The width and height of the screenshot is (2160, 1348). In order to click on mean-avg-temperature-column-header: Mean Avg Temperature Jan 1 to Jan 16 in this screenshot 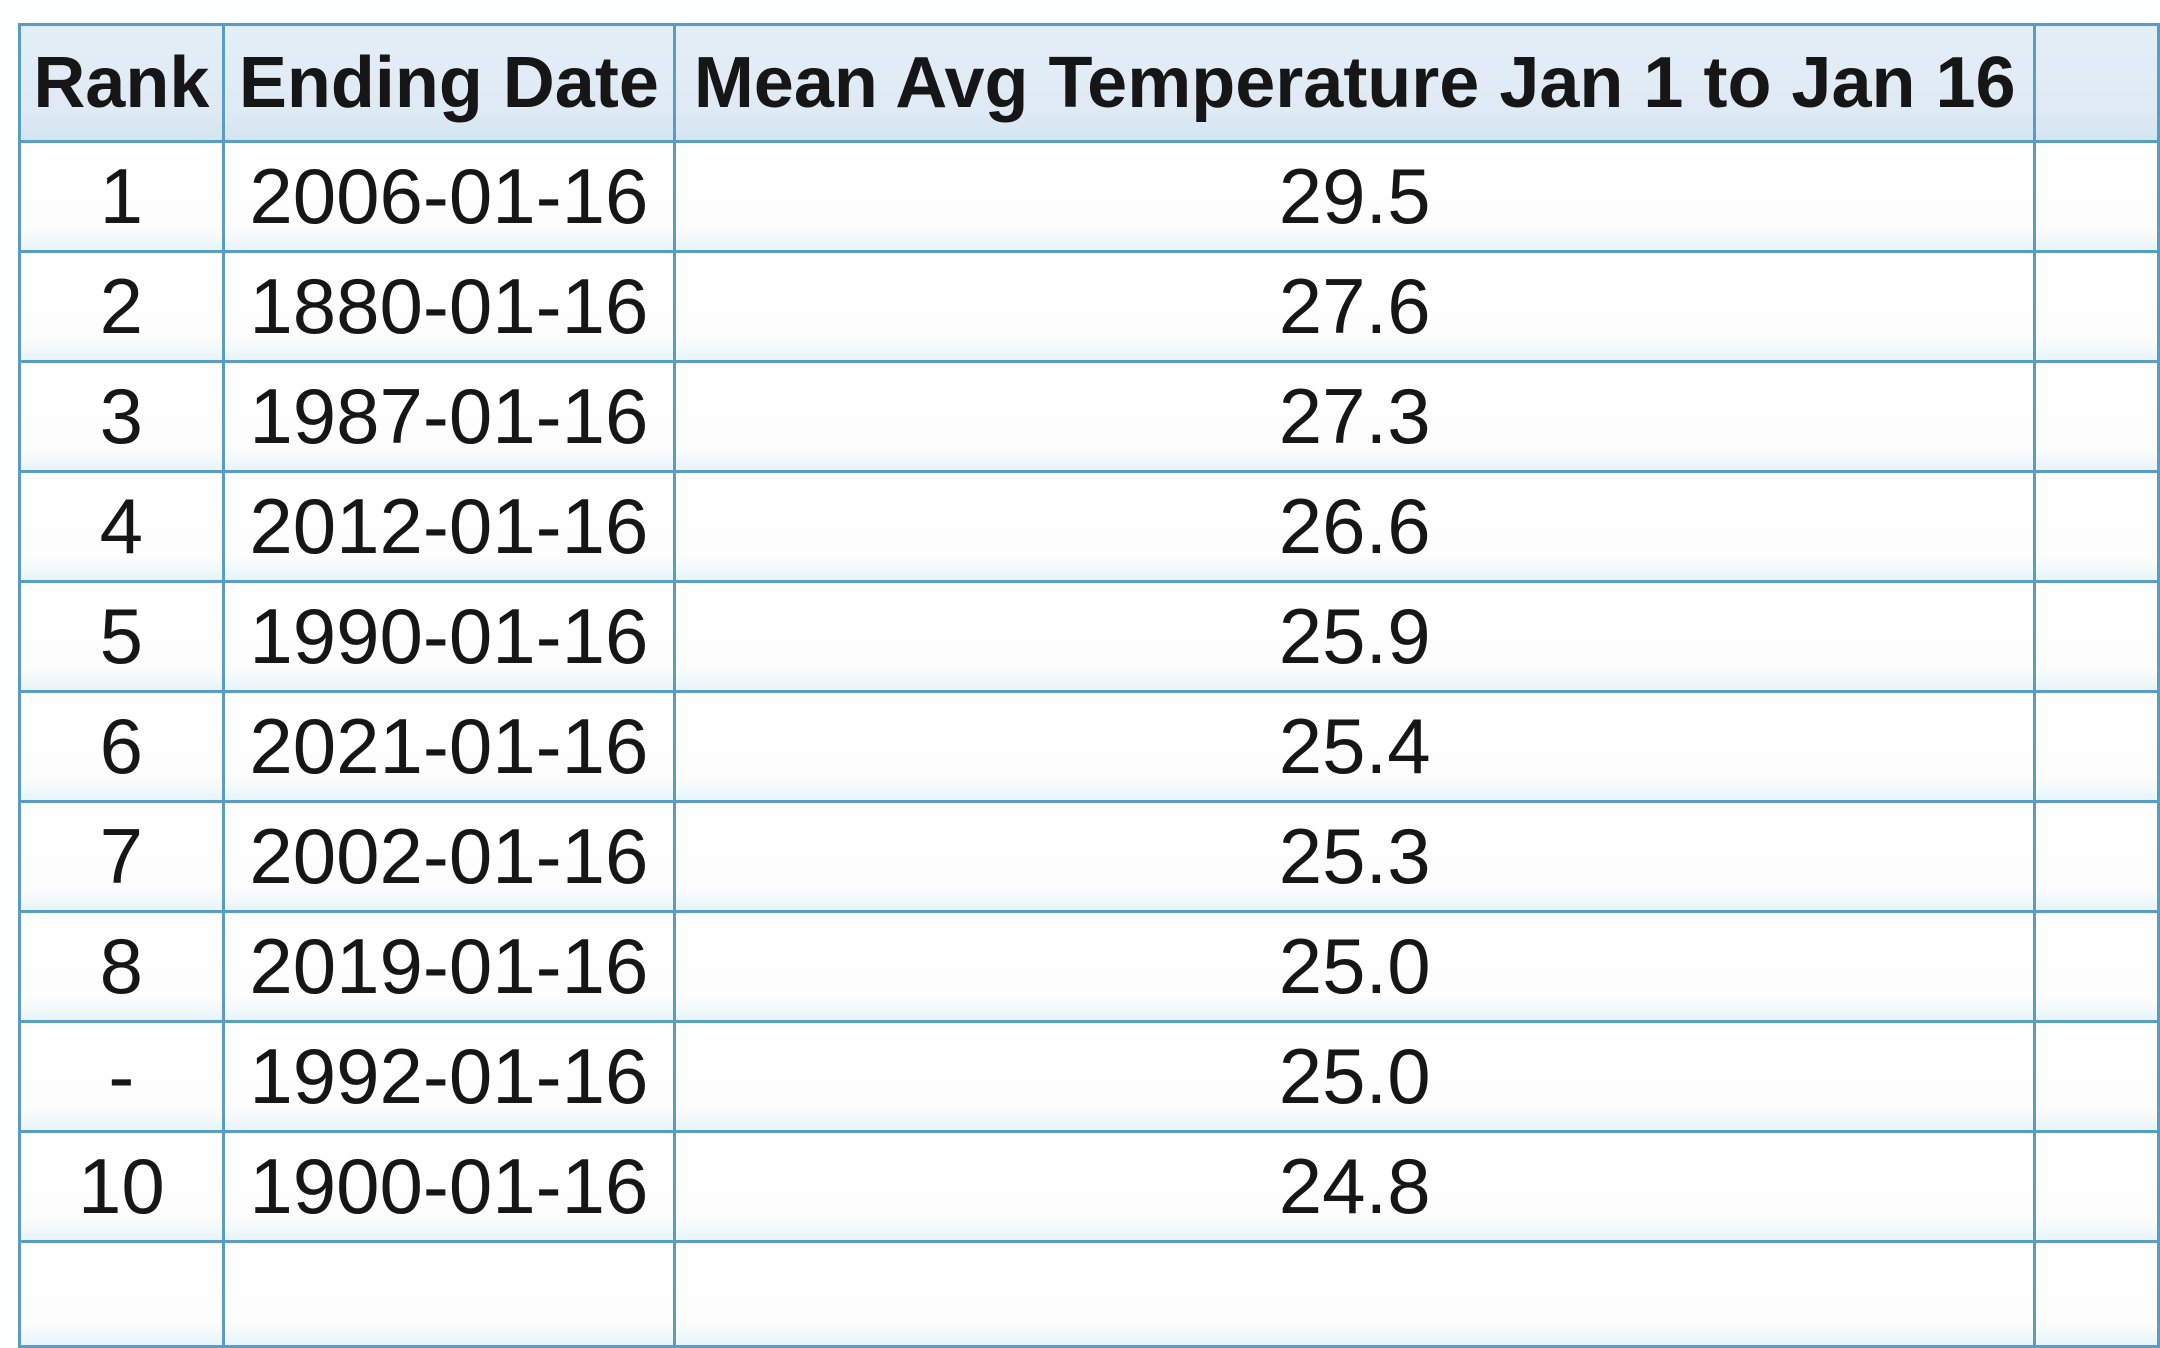, I will do `click(1354, 83)`.